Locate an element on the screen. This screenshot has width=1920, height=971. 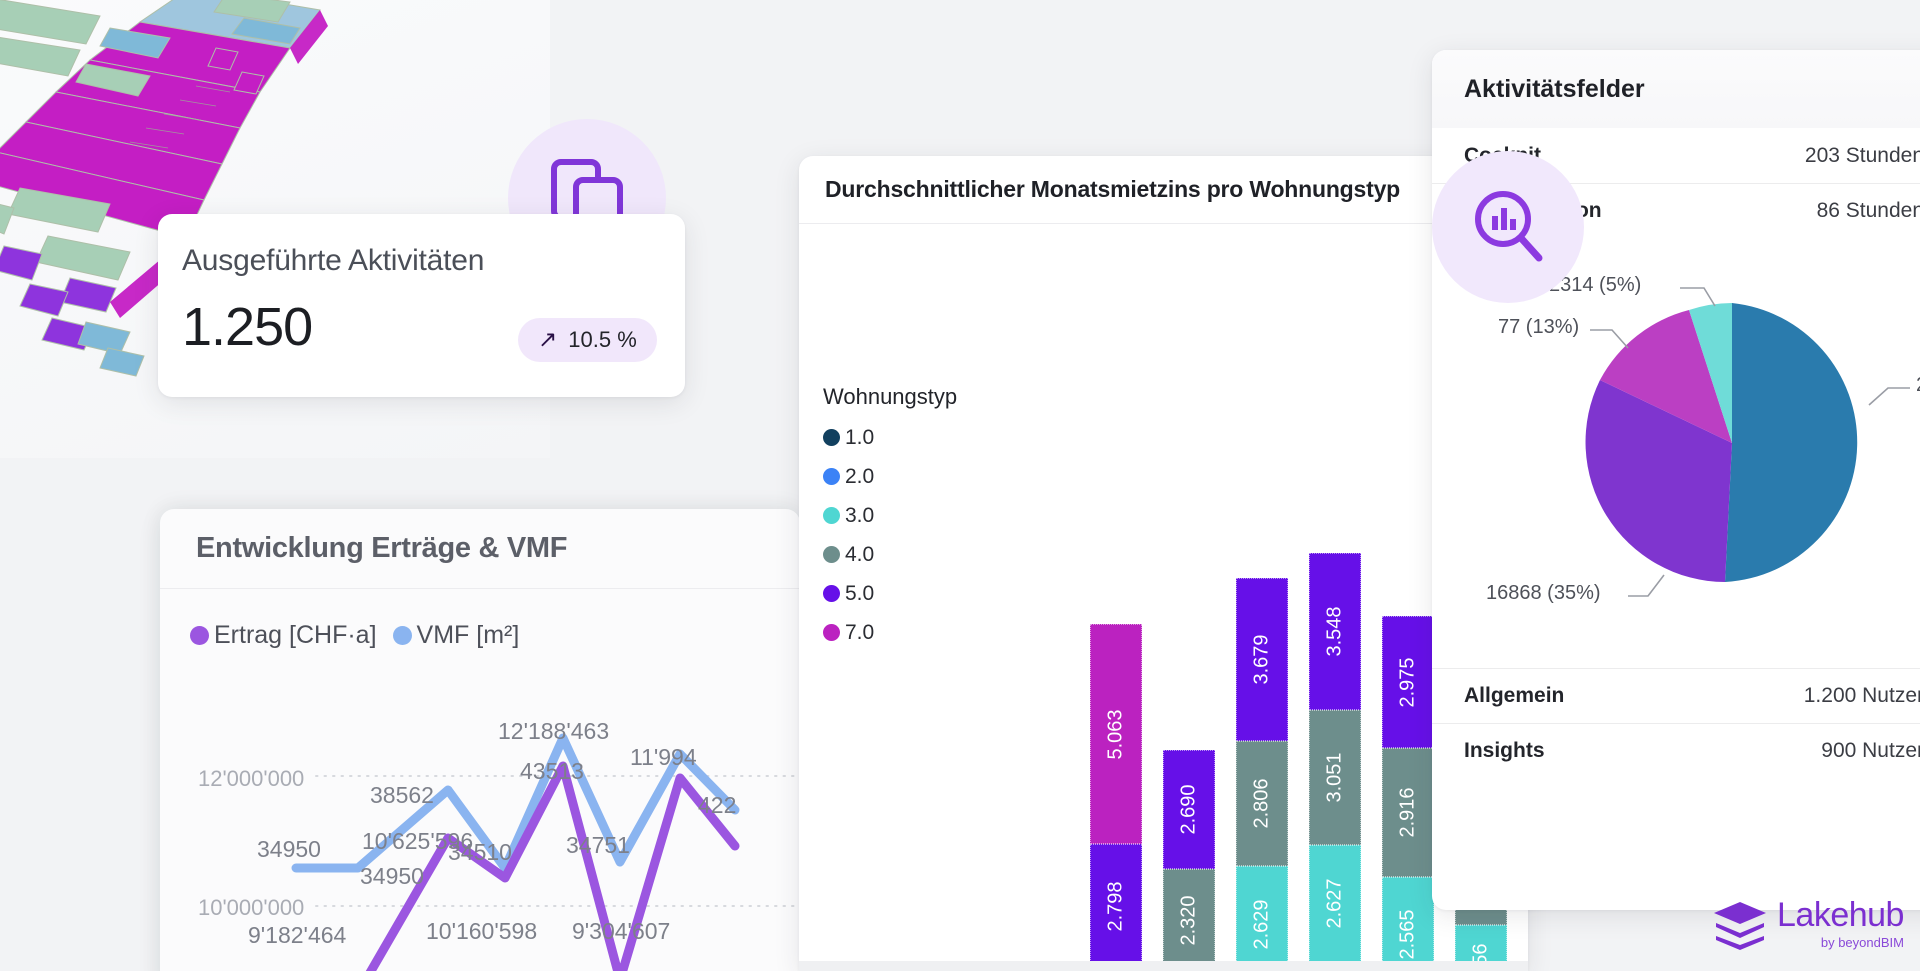
bar-segment: 2.975 is located at coordinates (1408, 682).